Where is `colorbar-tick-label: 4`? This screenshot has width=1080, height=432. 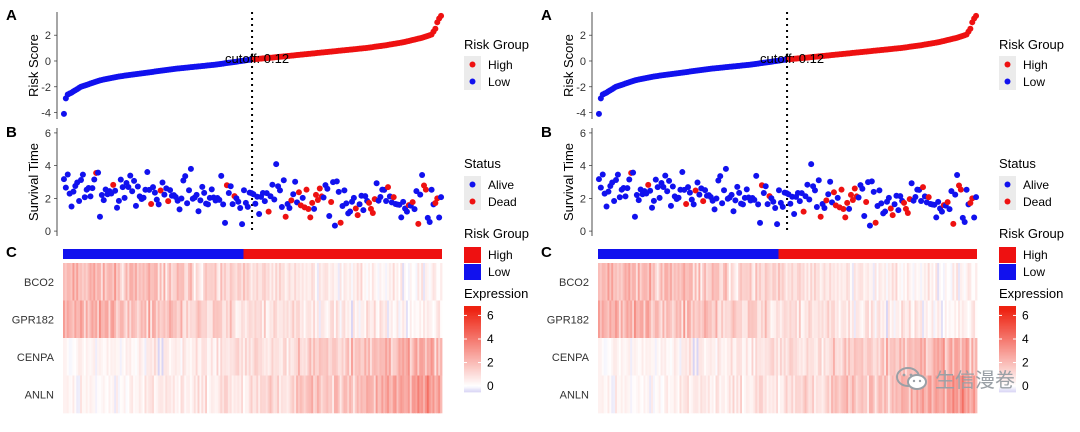
colorbar-tick-label: 4 is located at coordinates (1025, 339).